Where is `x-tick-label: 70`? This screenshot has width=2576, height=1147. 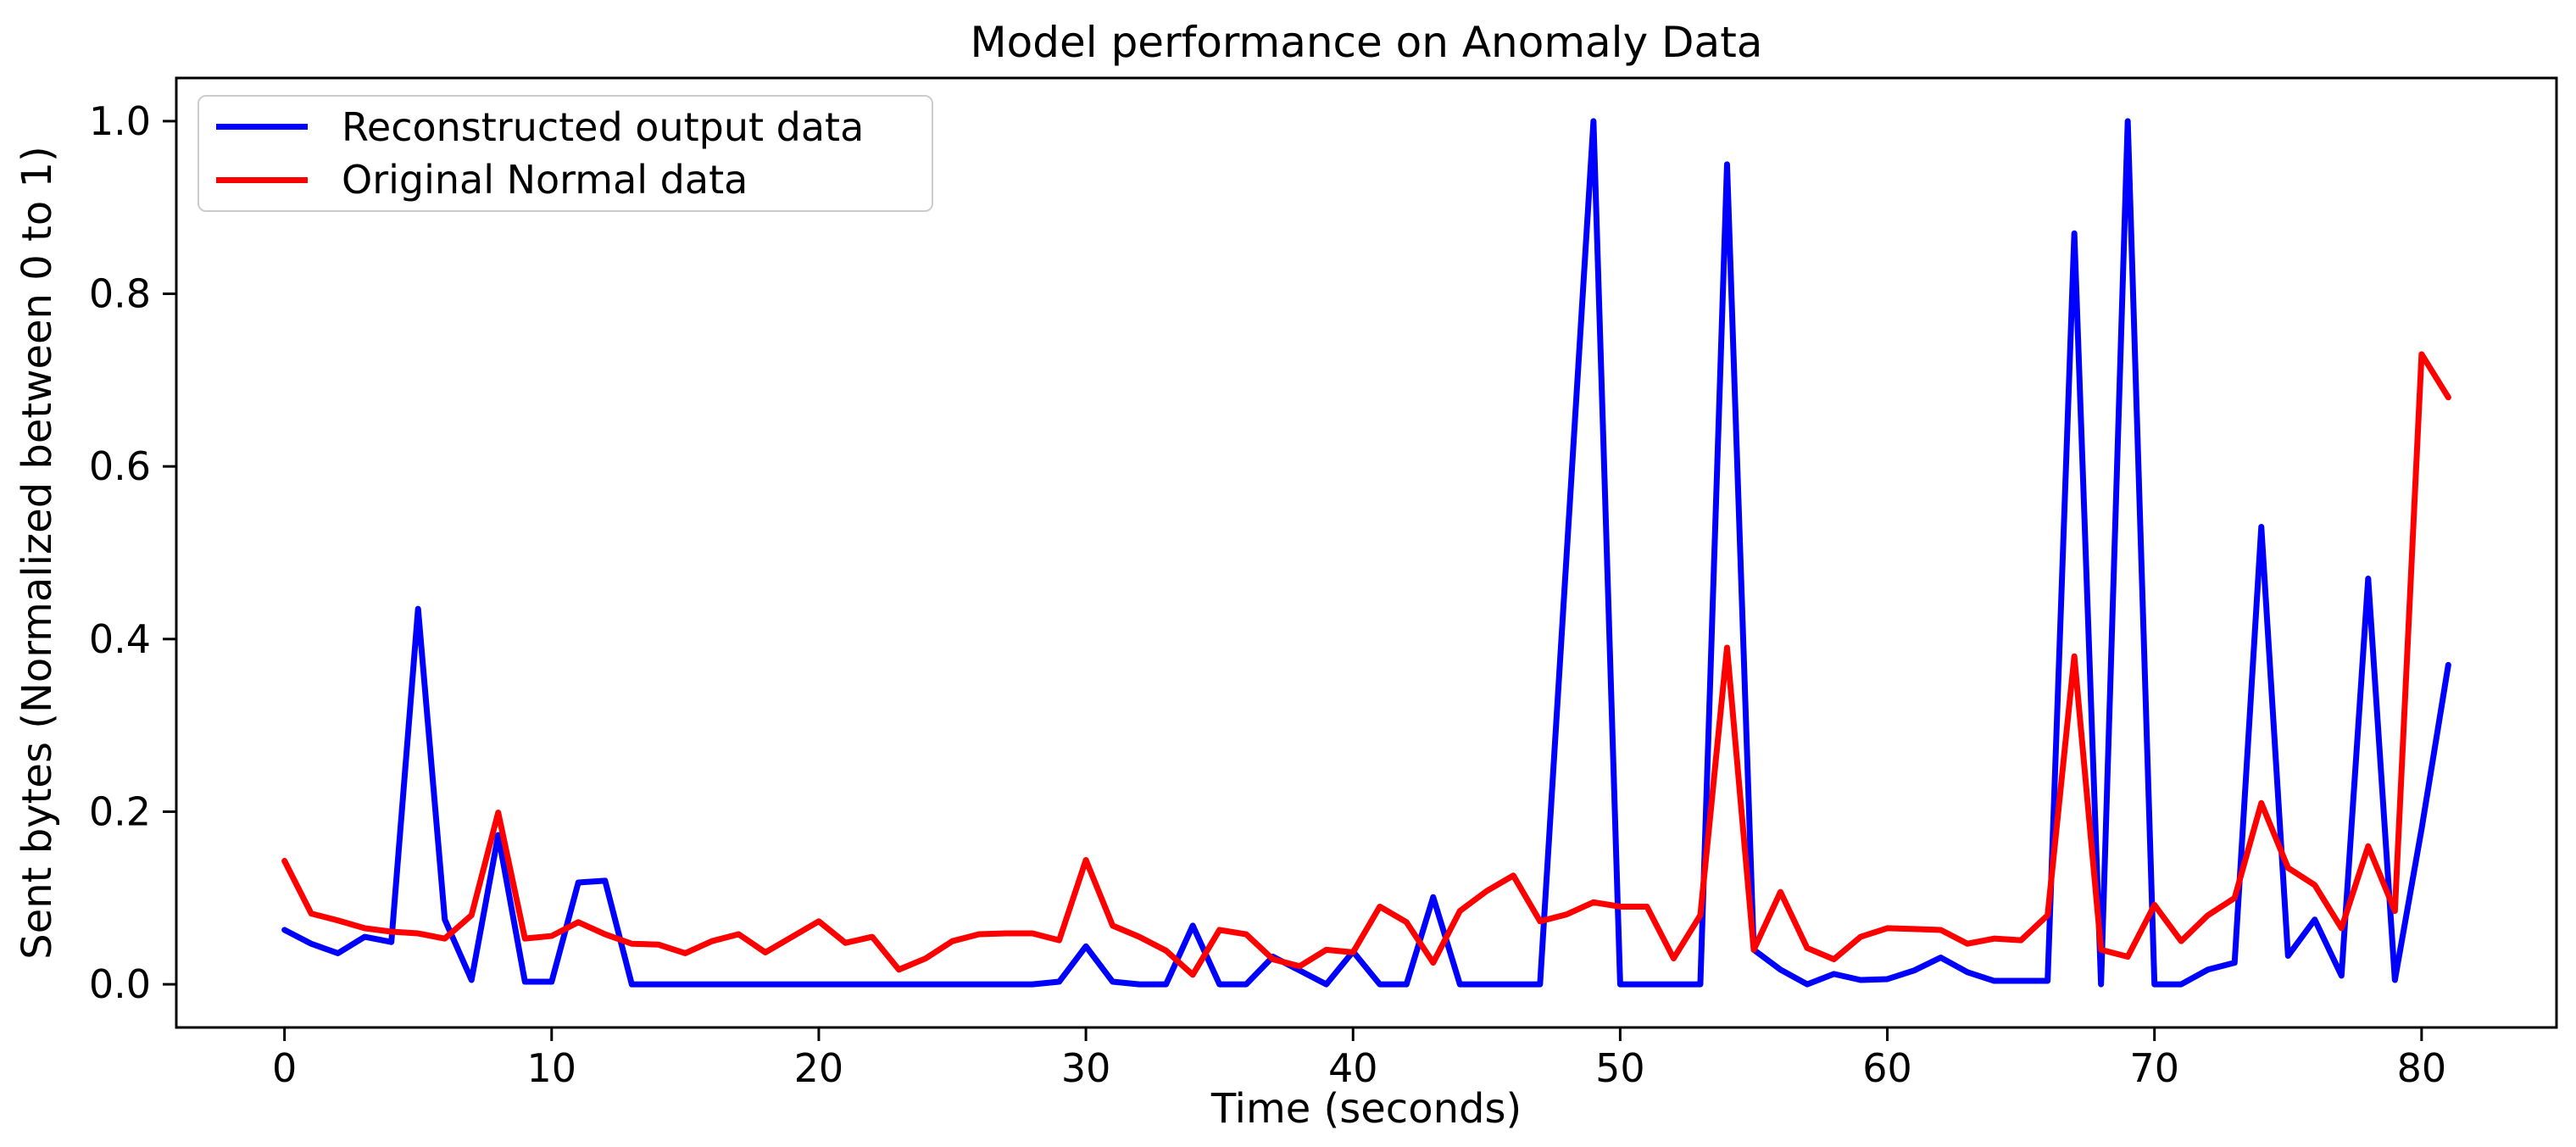 x-tick-label: 70 is located at coordinates (2154, 1068).